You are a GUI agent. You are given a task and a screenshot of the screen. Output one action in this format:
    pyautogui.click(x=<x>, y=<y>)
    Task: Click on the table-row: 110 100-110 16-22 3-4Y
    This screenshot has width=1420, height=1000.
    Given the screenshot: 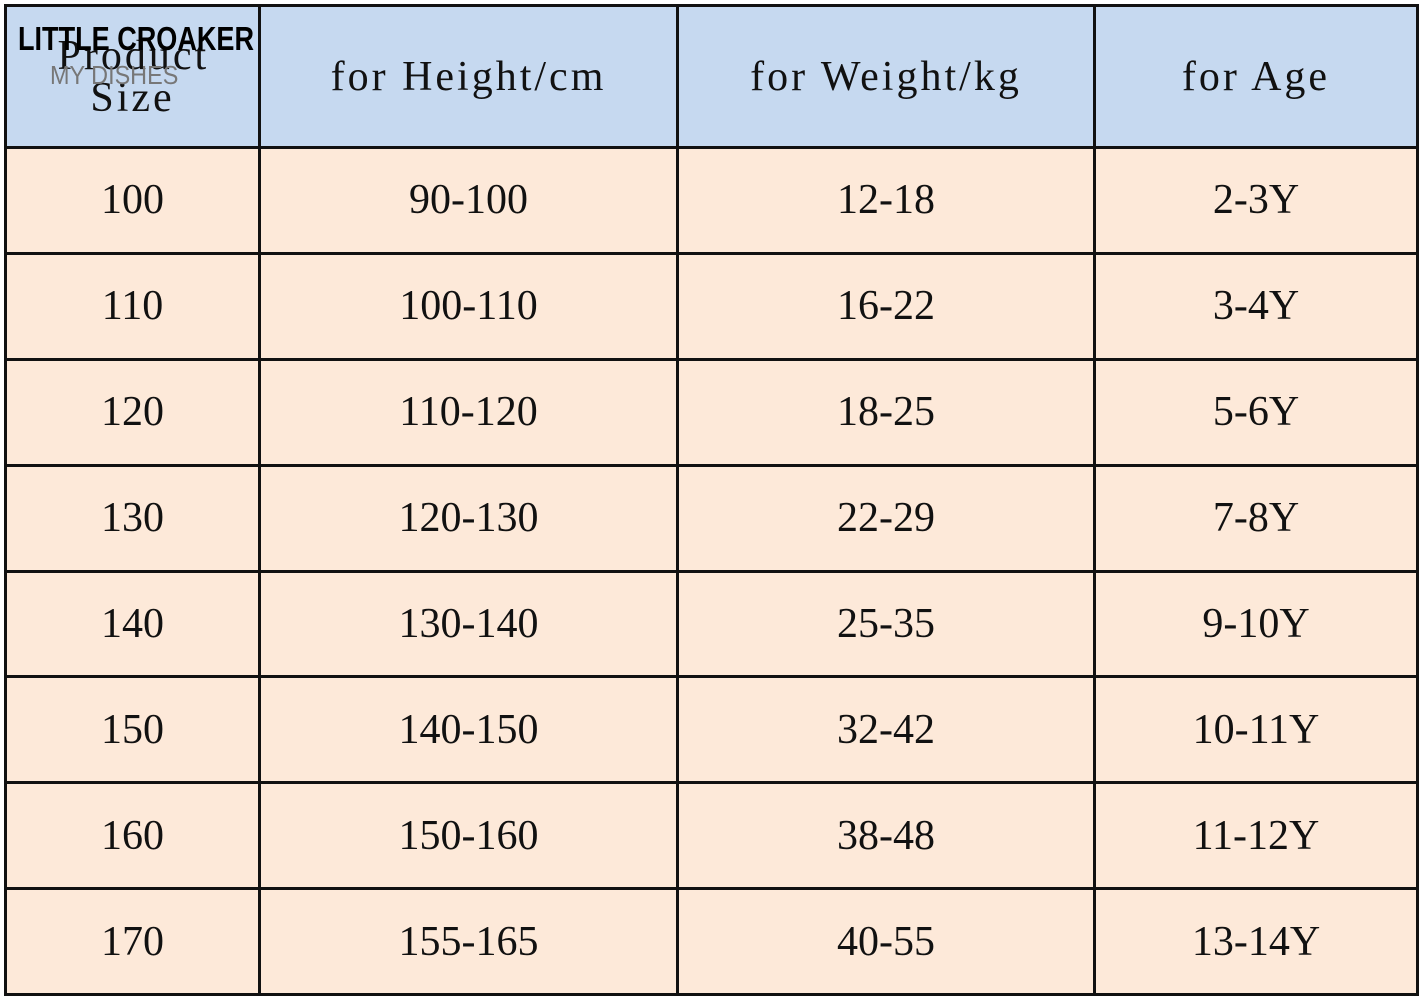 What is the action you would take?
    pyautogui.click(x=711, y=306)
    